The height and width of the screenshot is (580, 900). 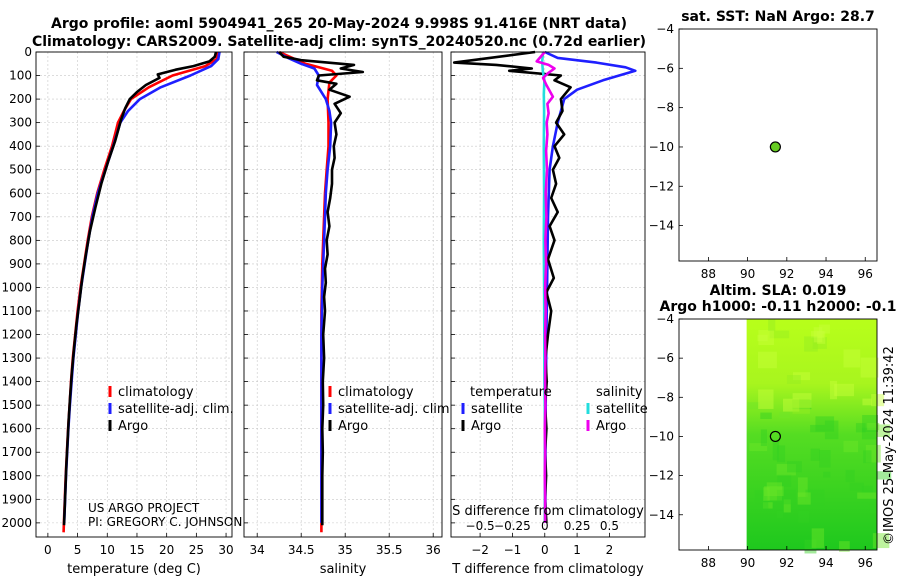 I want to click on difference-secondary-xtick-label: 0, so click(x=545, y=526).